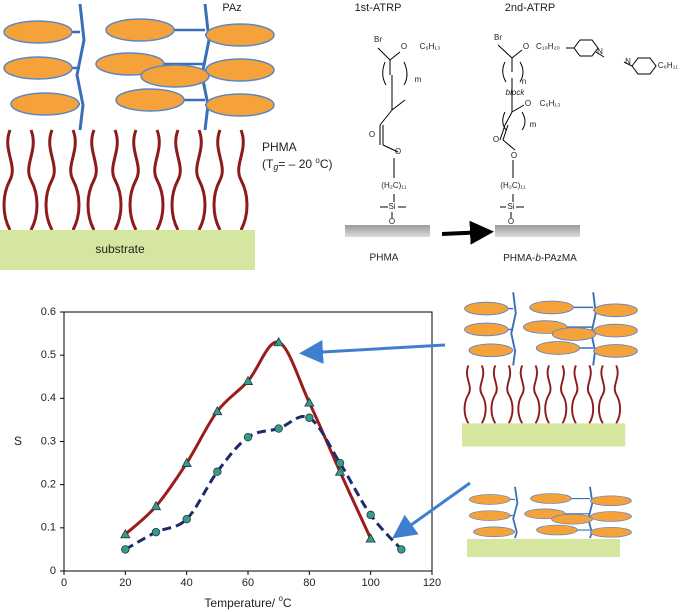 The height and width of the screenshot is (612, 685). What do you see at coordinates (384, 258) in the screenshot?
I see `label: PHMA` at bounding box center [384, 258].